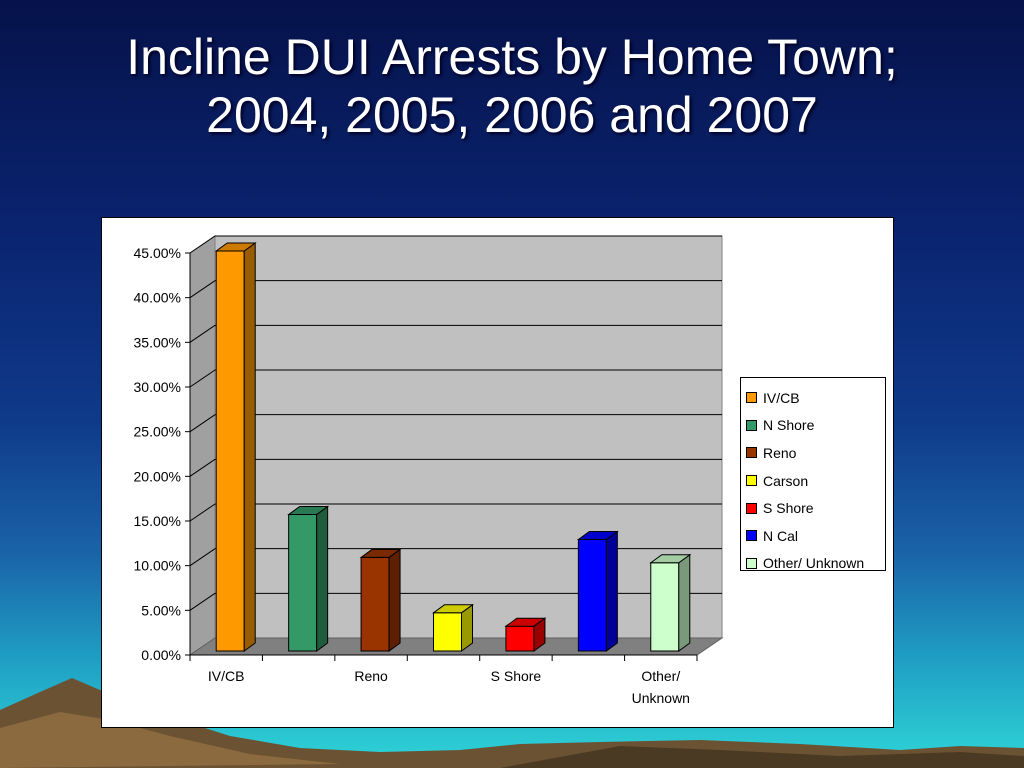 This screenshot has width=1024, height=768. I want to click on bar-other-unknown, so click(665, 607).